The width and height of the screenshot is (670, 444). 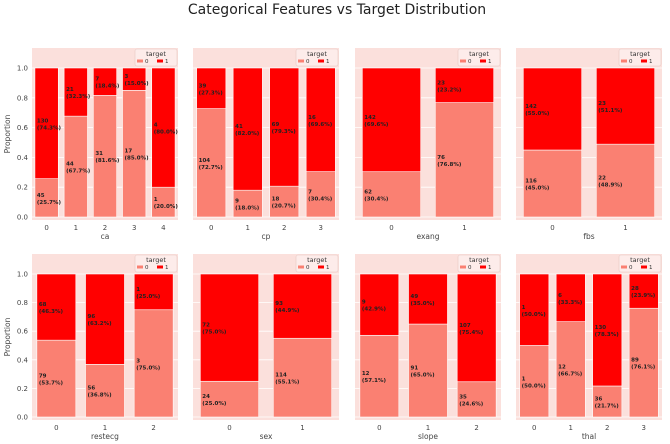 I want to click on bar-percent-label: (21.7%), so click(x=607, y=406).